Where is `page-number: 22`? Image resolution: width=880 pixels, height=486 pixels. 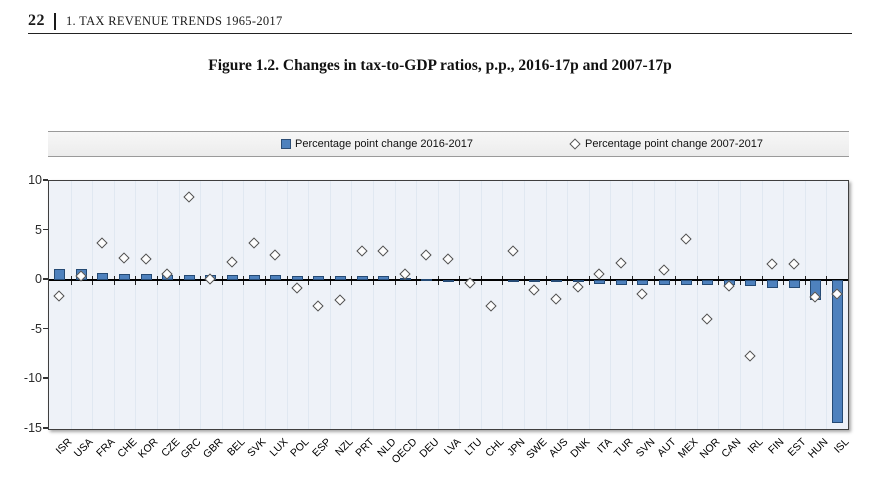 page-number: 22 is located at coordinates (36, 20).